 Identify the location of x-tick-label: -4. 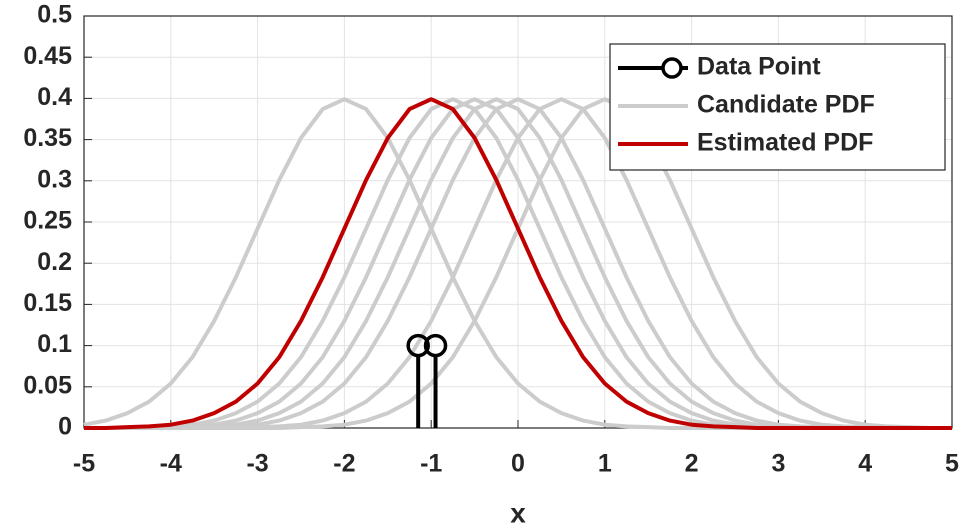
(171, 464).